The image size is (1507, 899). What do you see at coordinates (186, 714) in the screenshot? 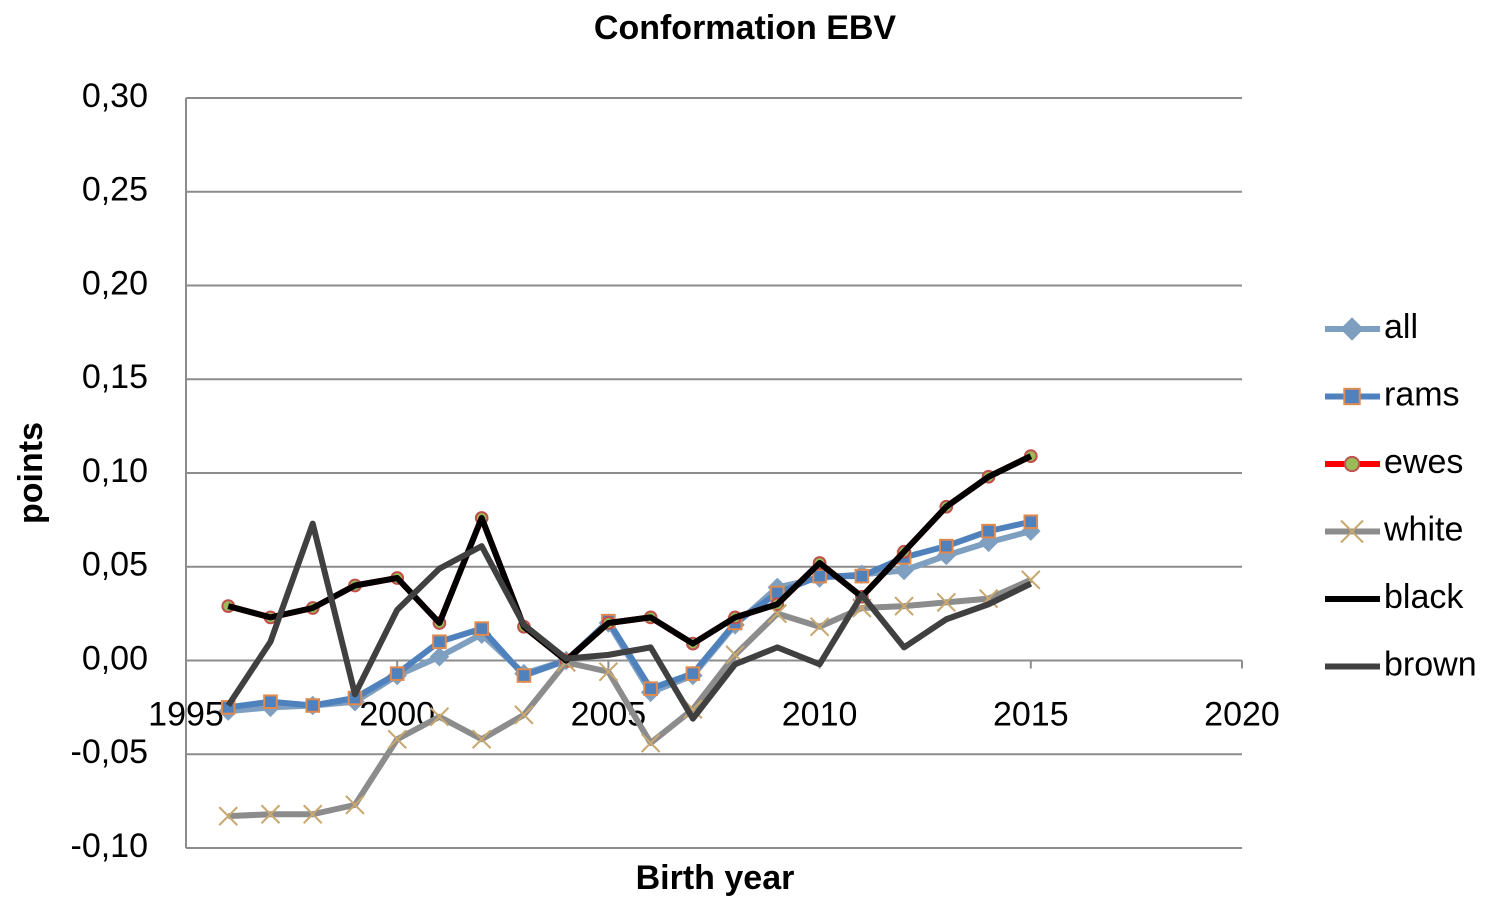
I see `x-tick-label: 1995` at bounding box center [186, 714].